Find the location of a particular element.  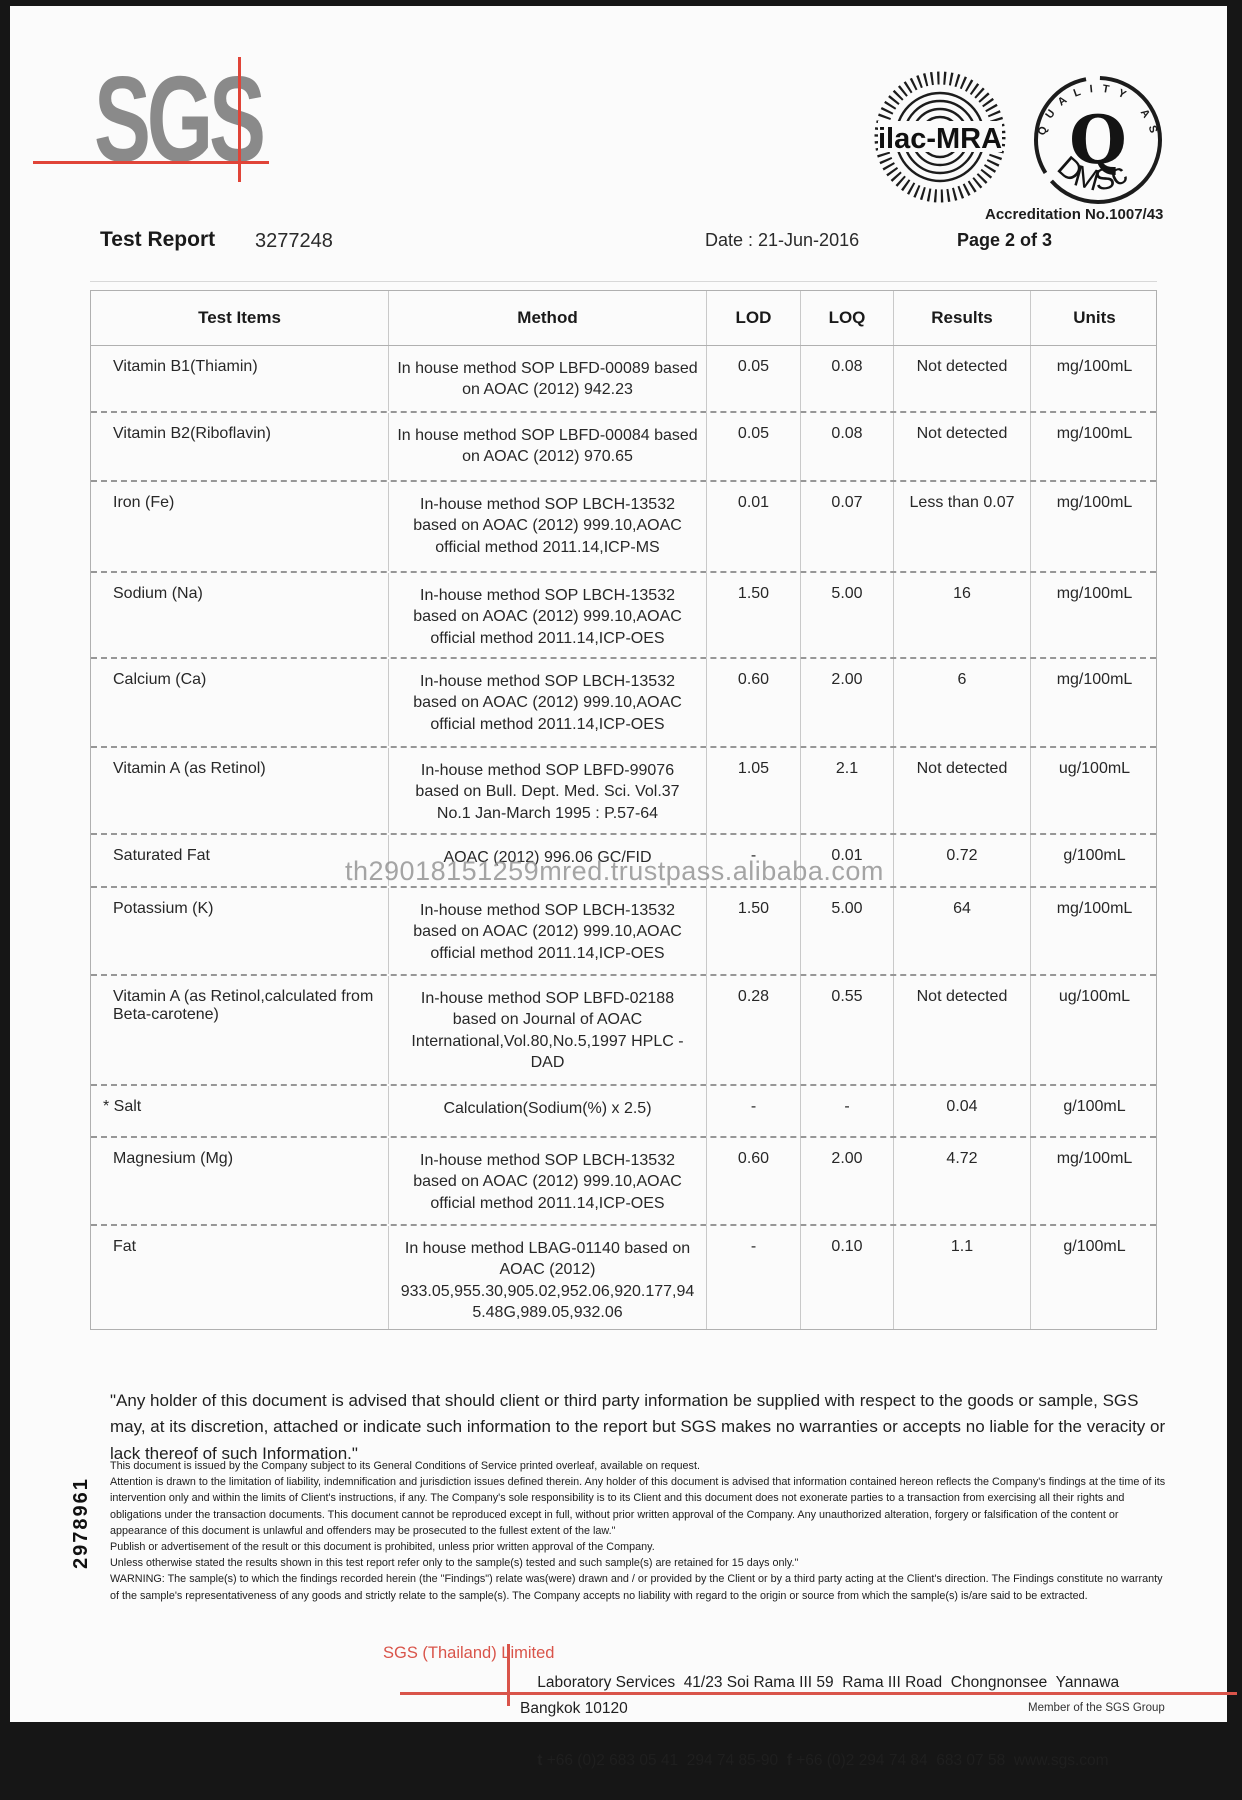

lod-value: - is located at coordinates (754, 860).